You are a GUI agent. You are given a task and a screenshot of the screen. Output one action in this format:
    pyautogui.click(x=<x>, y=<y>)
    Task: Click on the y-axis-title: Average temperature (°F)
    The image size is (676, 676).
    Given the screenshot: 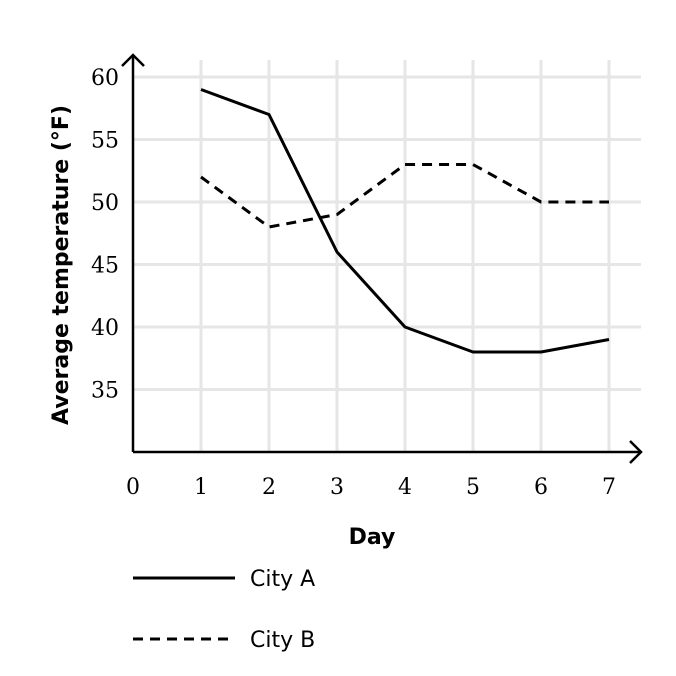 What is the action you would take?
    pyautogui.click(x=61, y=265)
    